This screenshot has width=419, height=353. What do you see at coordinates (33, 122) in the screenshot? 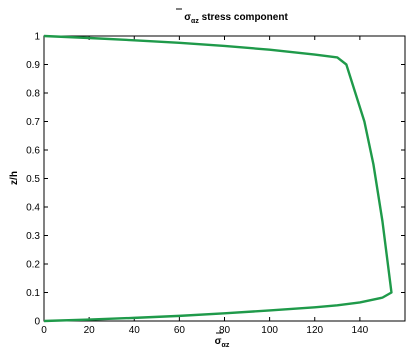
I see `y-tick-label: 0.7` at bounding box center [33, 122].